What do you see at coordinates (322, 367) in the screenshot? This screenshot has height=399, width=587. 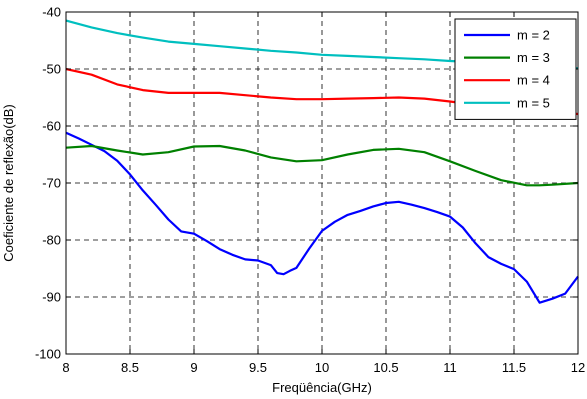 I see `x-tick-label: 10` at bounding box center [322, 367].